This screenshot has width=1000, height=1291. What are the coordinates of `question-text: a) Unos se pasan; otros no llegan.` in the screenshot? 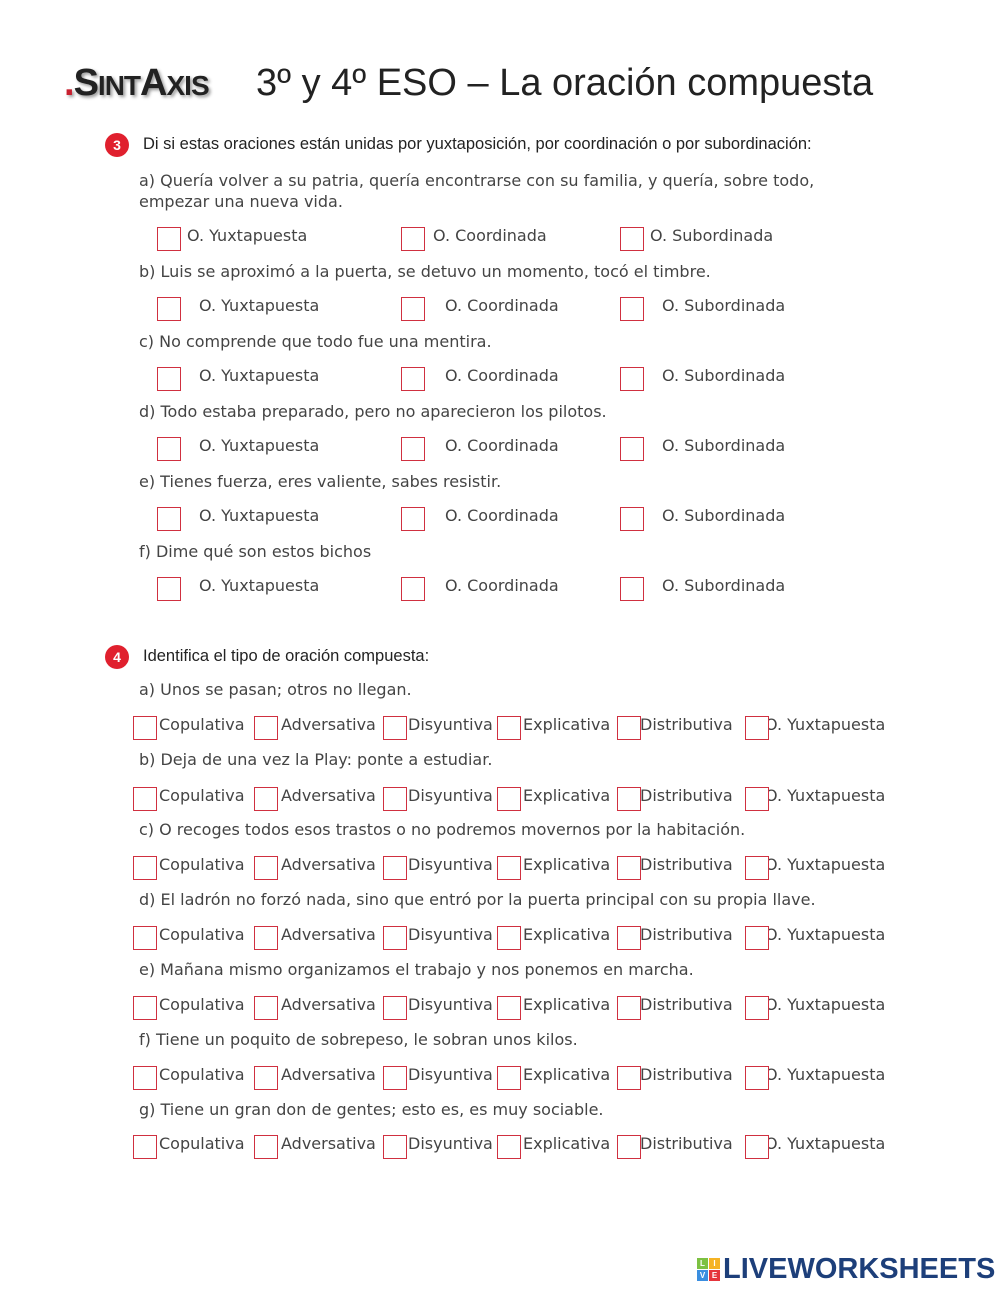 It's located at (275, 689).